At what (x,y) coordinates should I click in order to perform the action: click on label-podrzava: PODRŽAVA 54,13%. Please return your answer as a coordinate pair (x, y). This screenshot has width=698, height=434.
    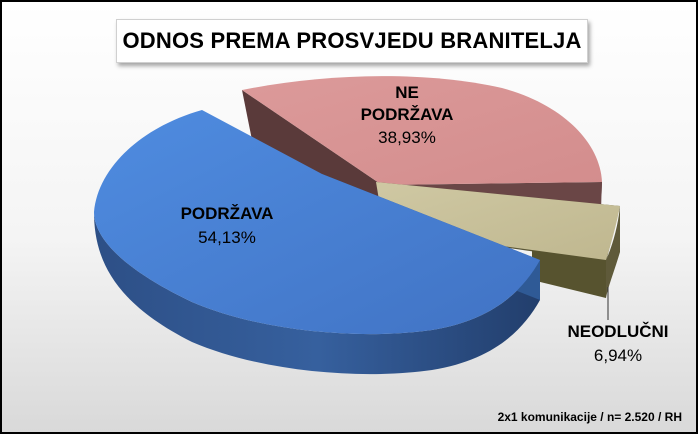
    Looking at the image, I should click on (227, 226).